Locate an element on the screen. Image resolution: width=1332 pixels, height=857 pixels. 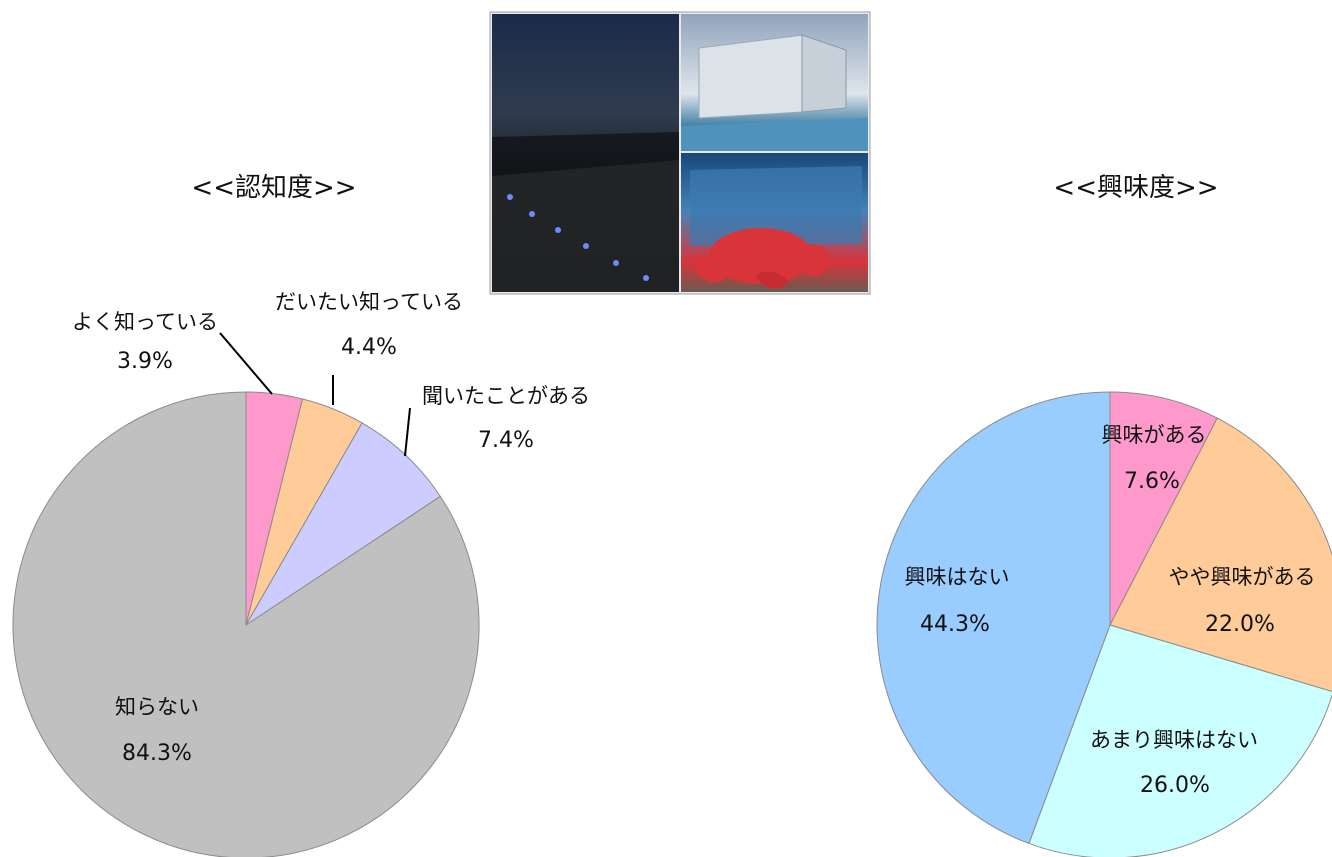
building-side-shape is located at coordinates (824, 73).